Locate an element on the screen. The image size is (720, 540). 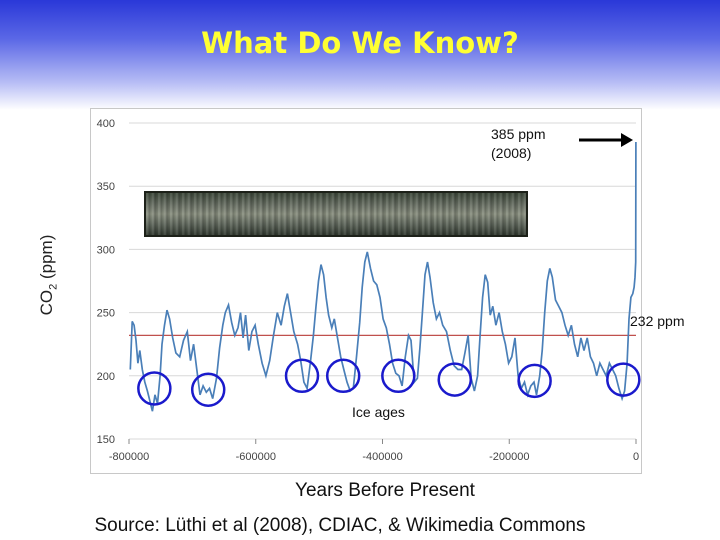
ice-core-image is located at coordinates (336, 214).